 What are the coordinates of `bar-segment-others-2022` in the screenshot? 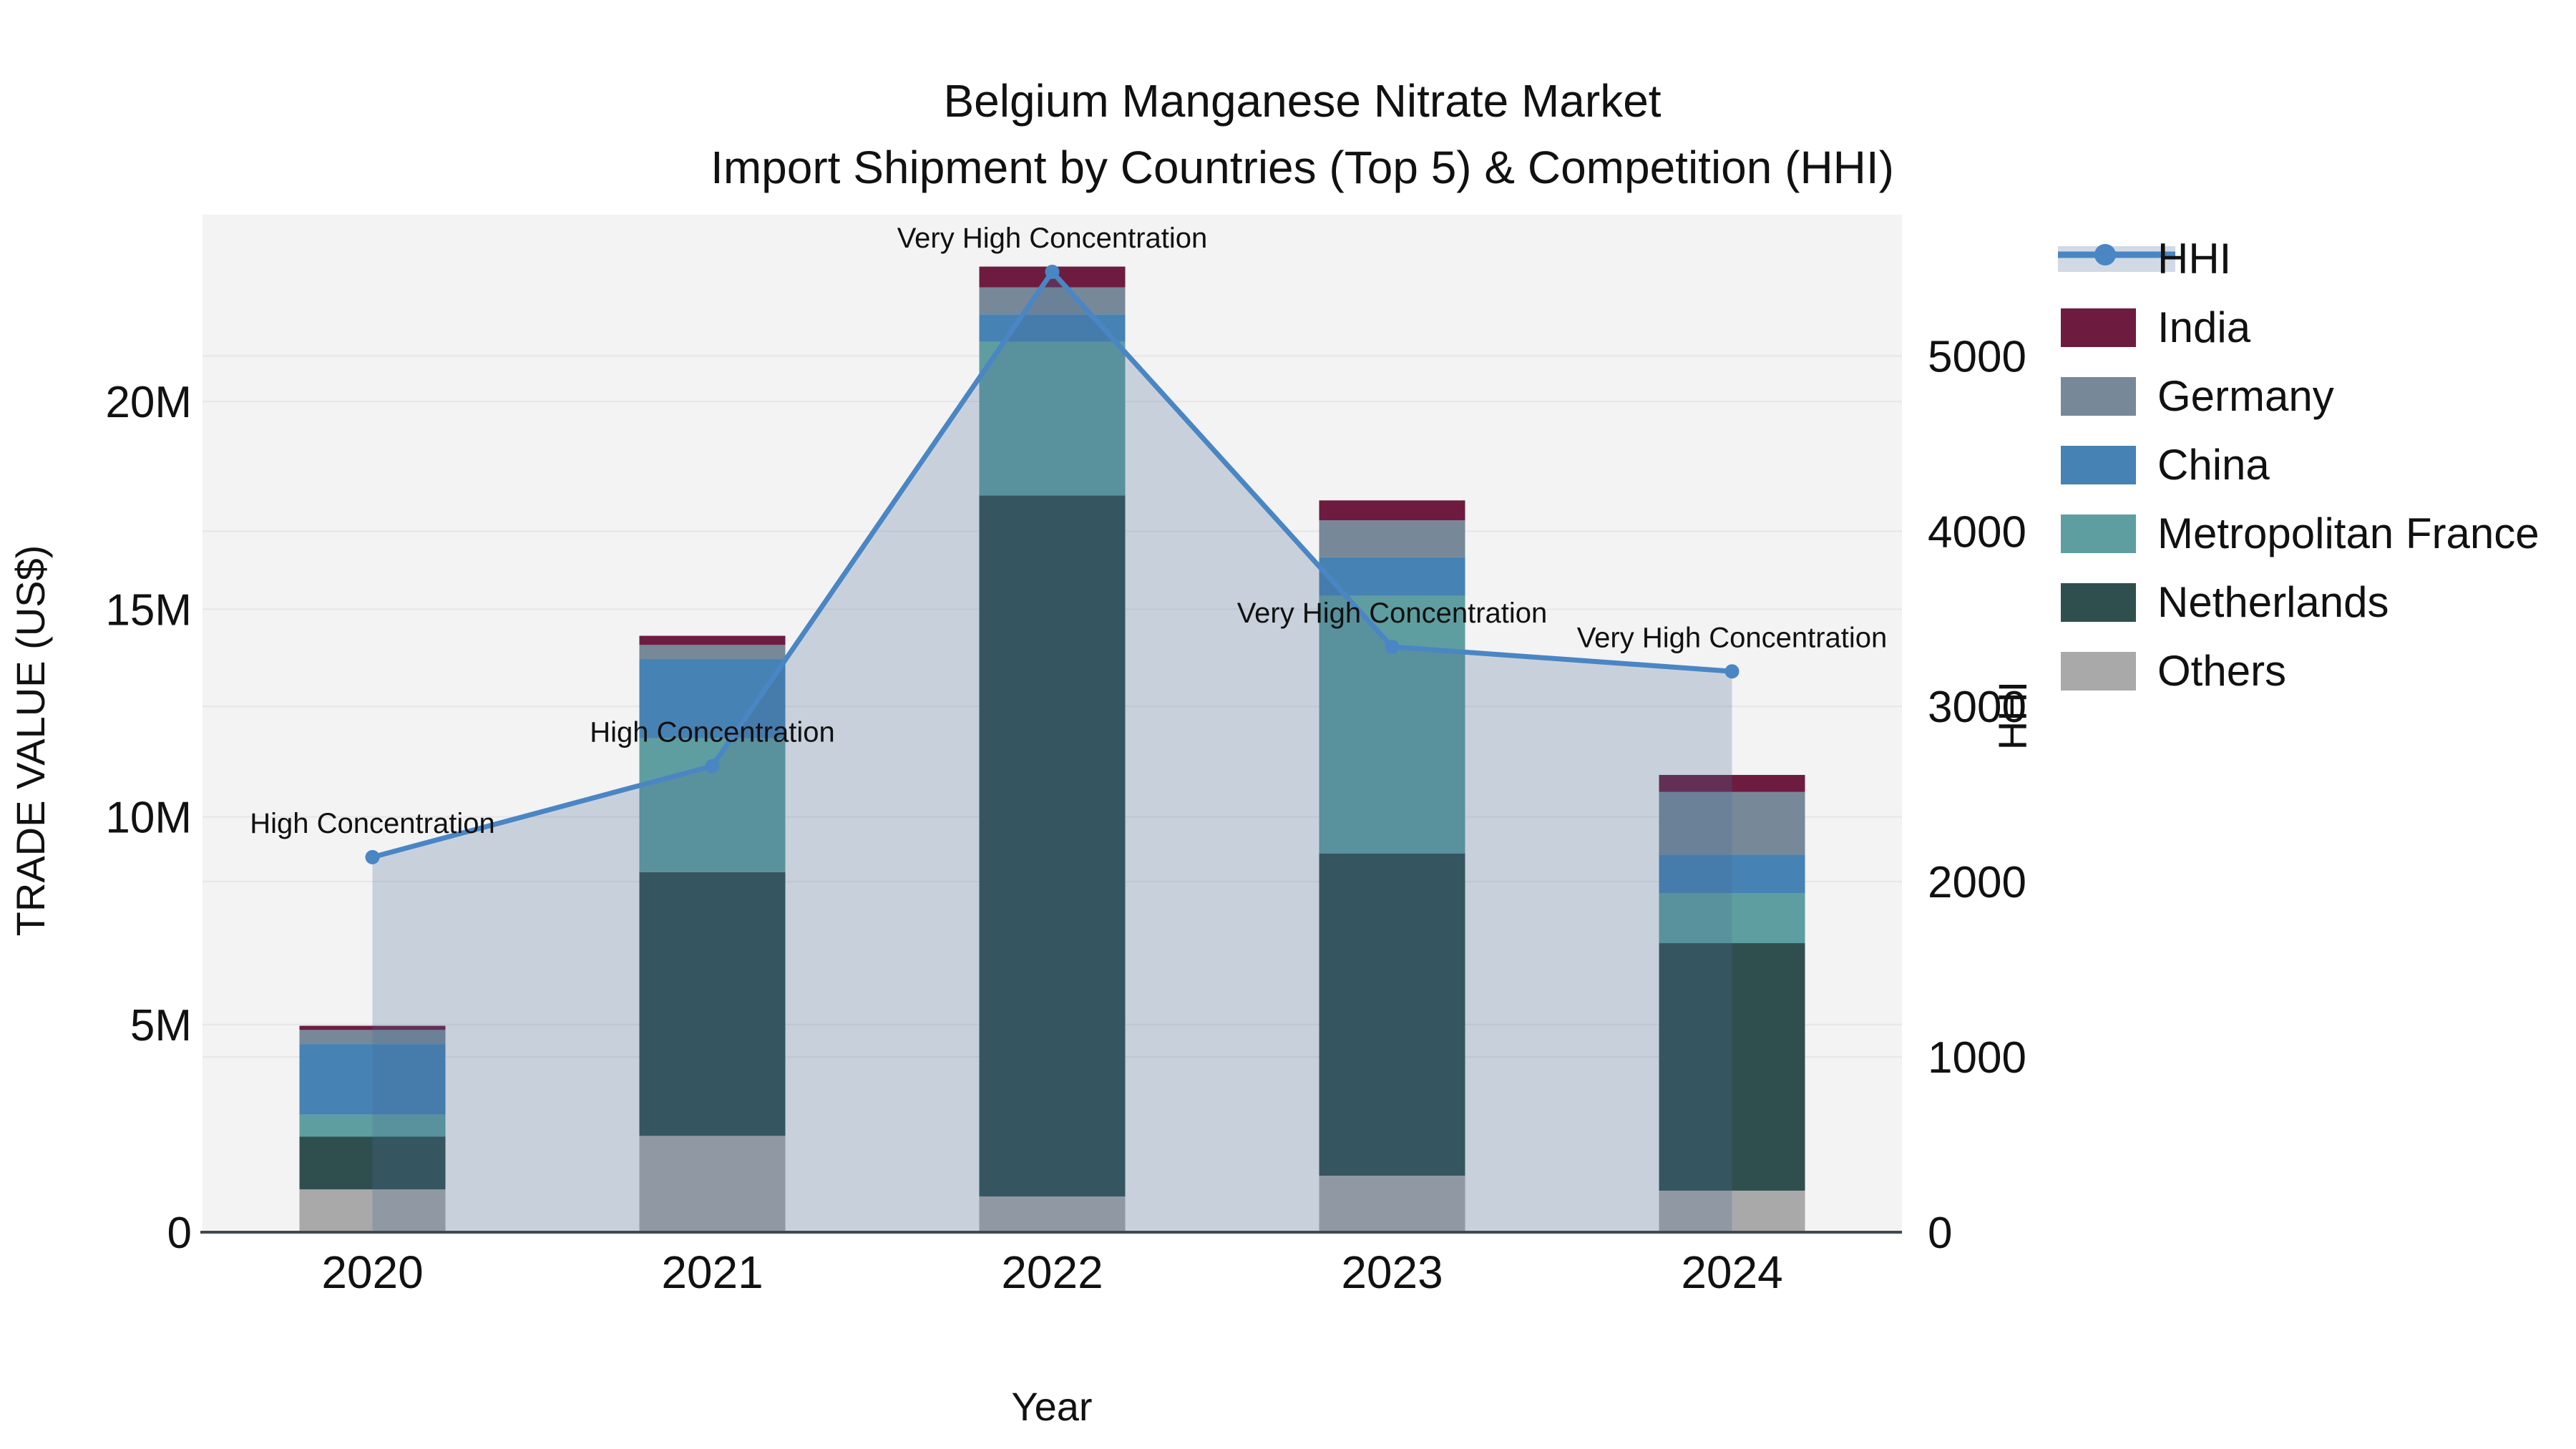 It's located at (1052, 1214).